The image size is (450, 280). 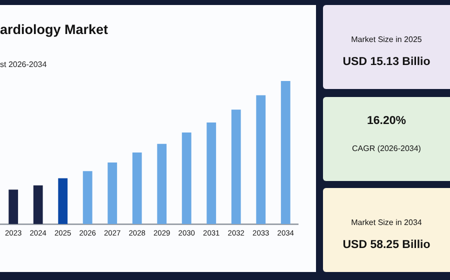 What do you see at coordinates (387, 62) in the screenshot?
I see `text: USD 15.13 Billio` at bounding box center [387, 62].